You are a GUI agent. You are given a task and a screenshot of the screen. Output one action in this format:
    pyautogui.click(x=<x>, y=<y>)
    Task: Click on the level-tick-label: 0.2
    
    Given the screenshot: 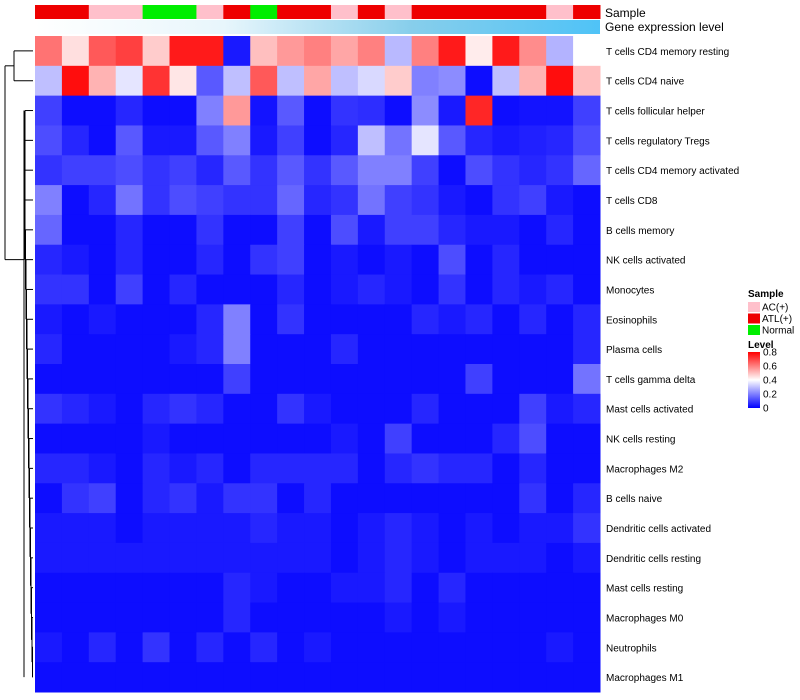 What is the action you would take?
    pyautogui.click(x=770, y=395)
    